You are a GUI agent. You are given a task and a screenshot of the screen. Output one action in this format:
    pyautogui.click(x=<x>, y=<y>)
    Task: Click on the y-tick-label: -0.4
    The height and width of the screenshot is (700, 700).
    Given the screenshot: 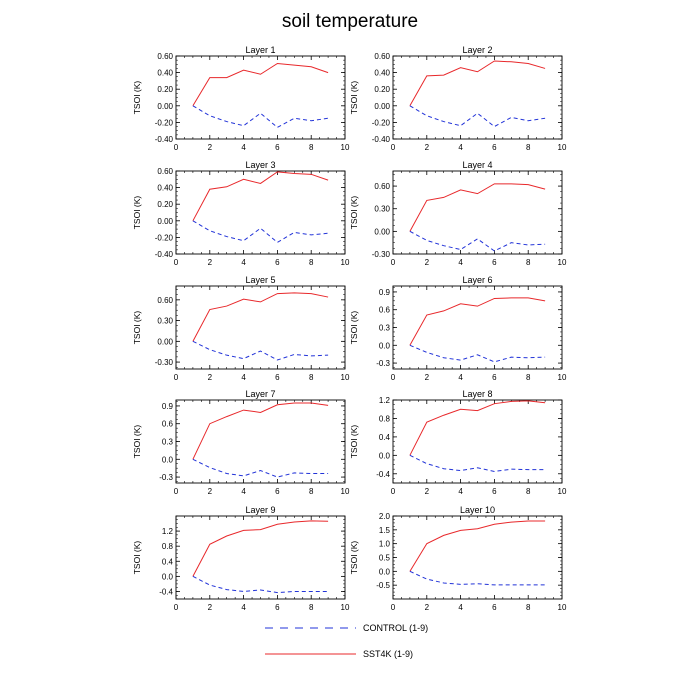 What is the action you would take?
    pyautogui.click(x=383, y=474)
    